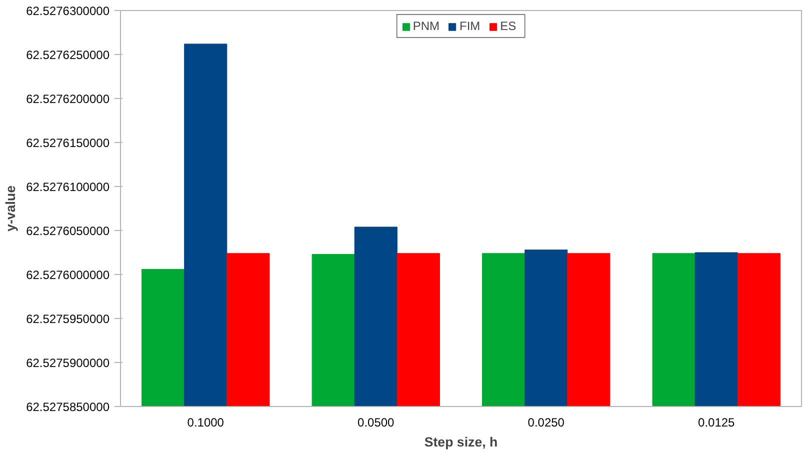 The height and width of the screenshot is (452, 803). Describe the element at coordinates (68, 407) in the screenshot. I see `y-tick-label: 62.5275850000` at that location.